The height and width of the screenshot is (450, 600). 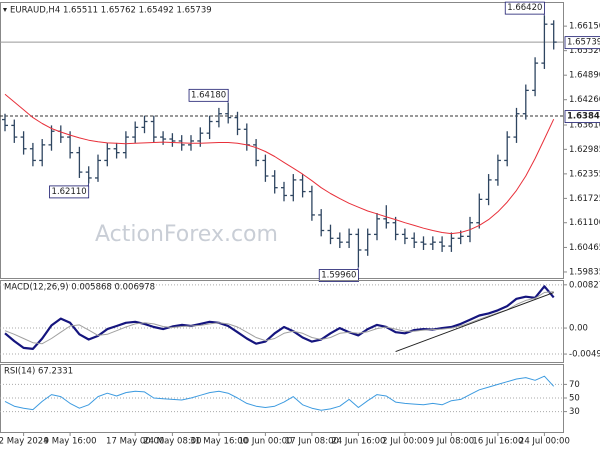 What do you see at coordinates (172, 442) in the screenshot?
I see `x-tick-label: 24 May 08:00` at bounding box center [172, 442].